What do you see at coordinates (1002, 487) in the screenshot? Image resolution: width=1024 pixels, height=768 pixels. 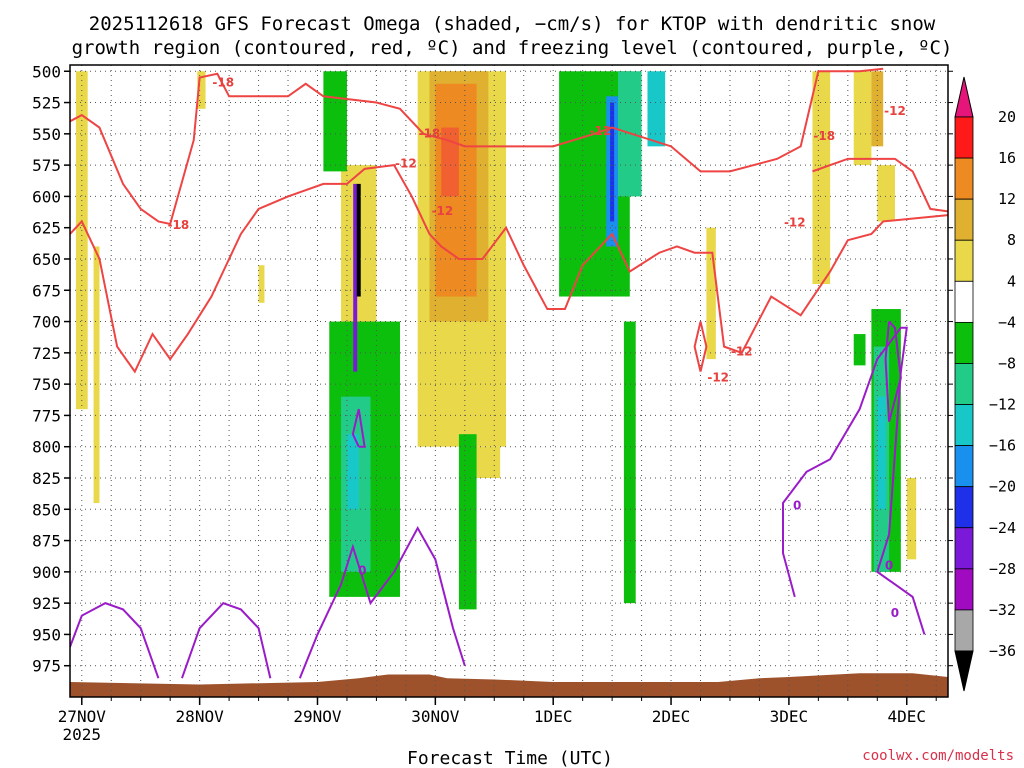 I see `colorbar-label-9: −20` at bounding box center [1002, 487].